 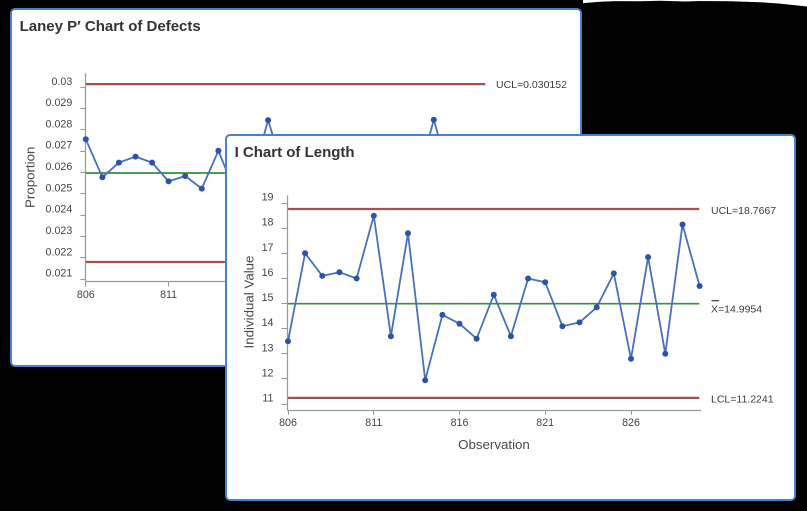 I want to click on svg-text: 0.026, so click(x=59, y=167).